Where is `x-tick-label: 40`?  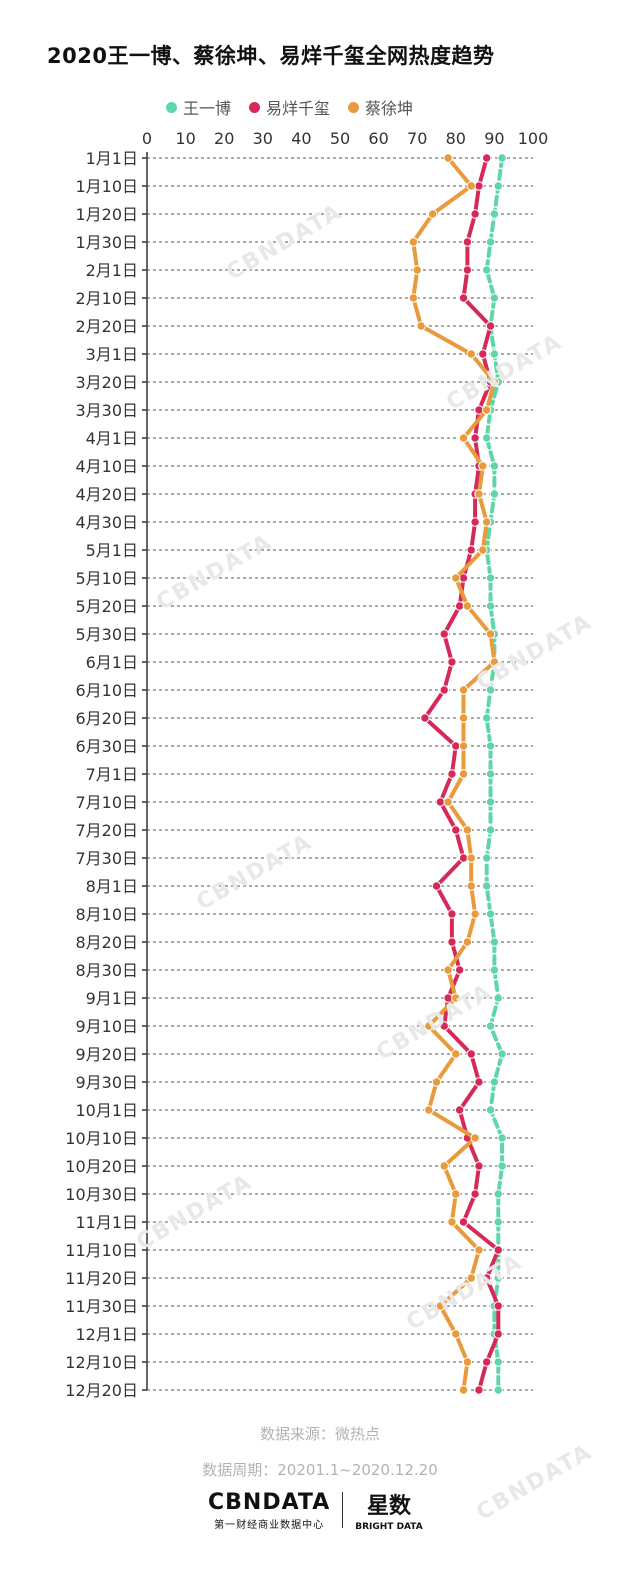
x-tick-label: 40 is located at coordinates (301, 138).